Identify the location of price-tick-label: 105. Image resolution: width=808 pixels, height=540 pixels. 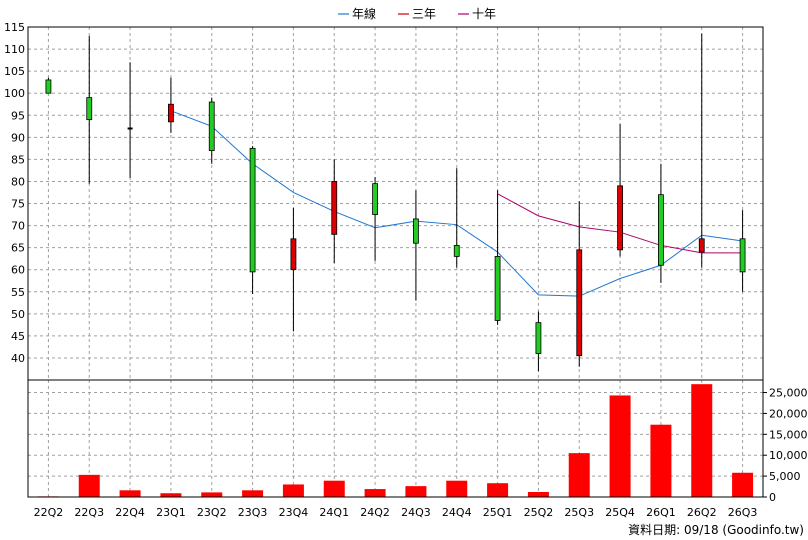
(14, 71).